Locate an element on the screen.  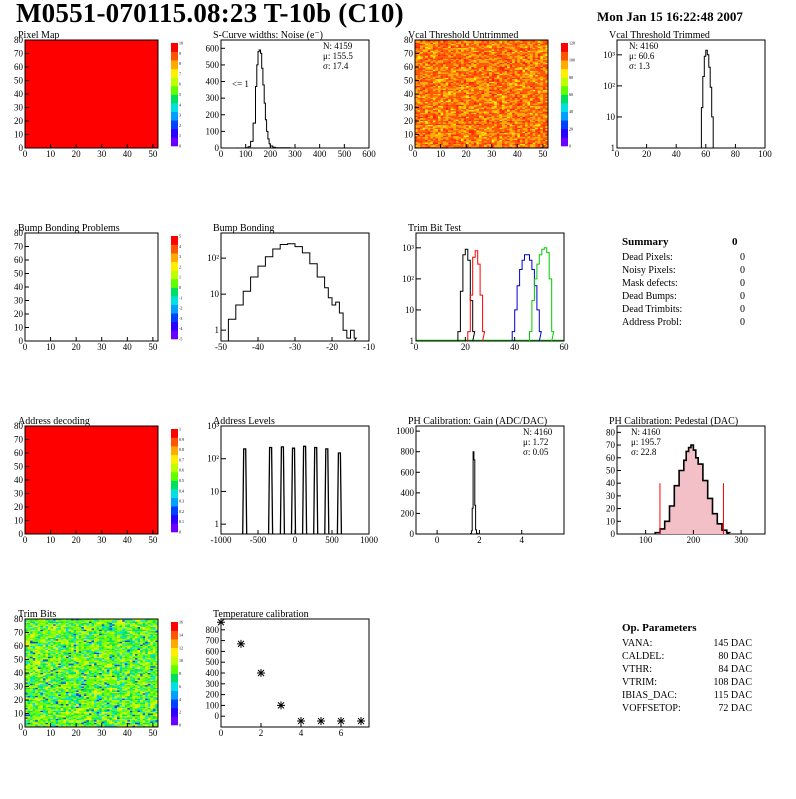
colorbar-tick-label: -1 is located at coordinates (180, 297).